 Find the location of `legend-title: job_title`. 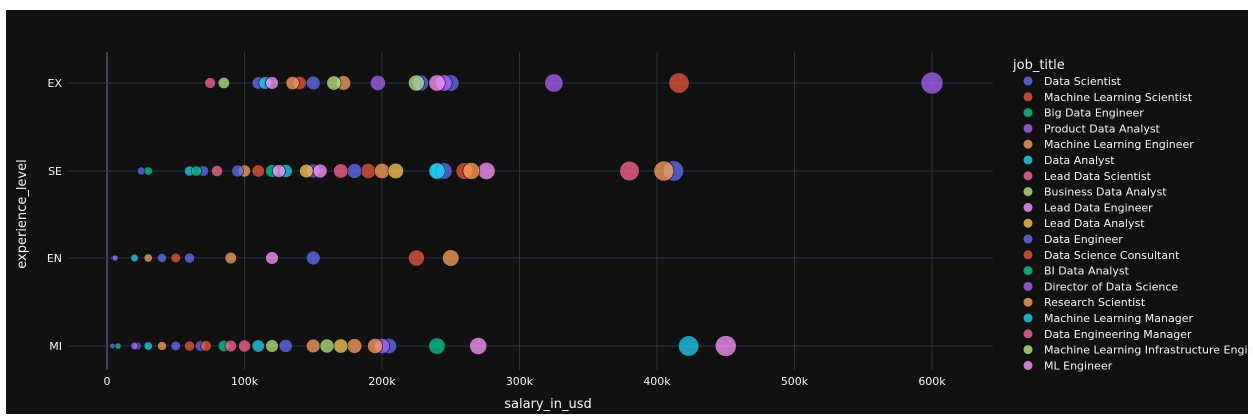

legend-title: job_title is located at coordinates (1038, 65).